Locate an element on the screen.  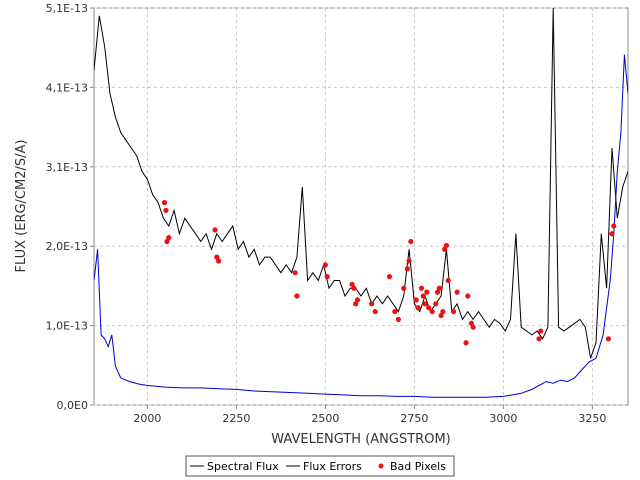
x-tick-label: 2000 is located at coordinates (147, 418).